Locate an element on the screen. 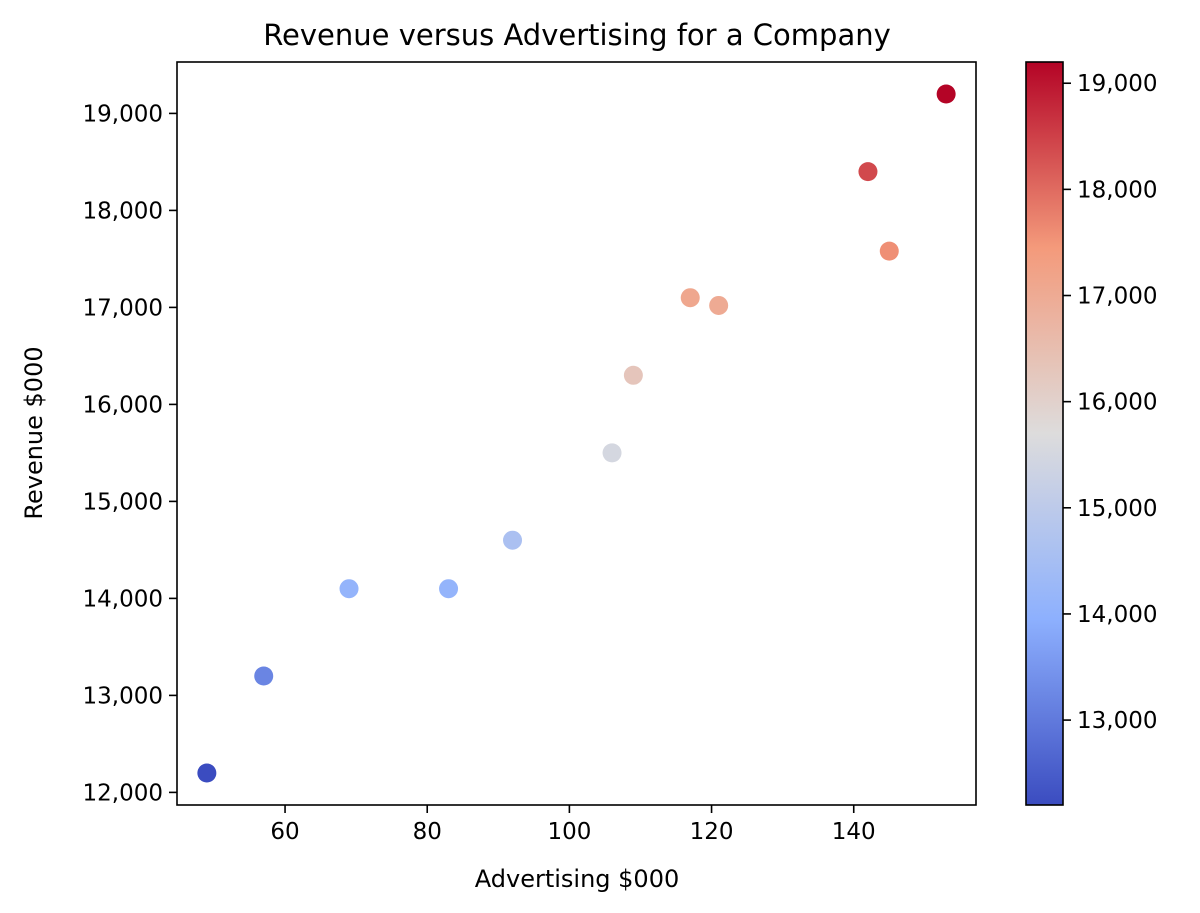 This screenshot has width=1200, height=913. colorbar-tick-label: 14,000 is located at coordinates (1117, 615).